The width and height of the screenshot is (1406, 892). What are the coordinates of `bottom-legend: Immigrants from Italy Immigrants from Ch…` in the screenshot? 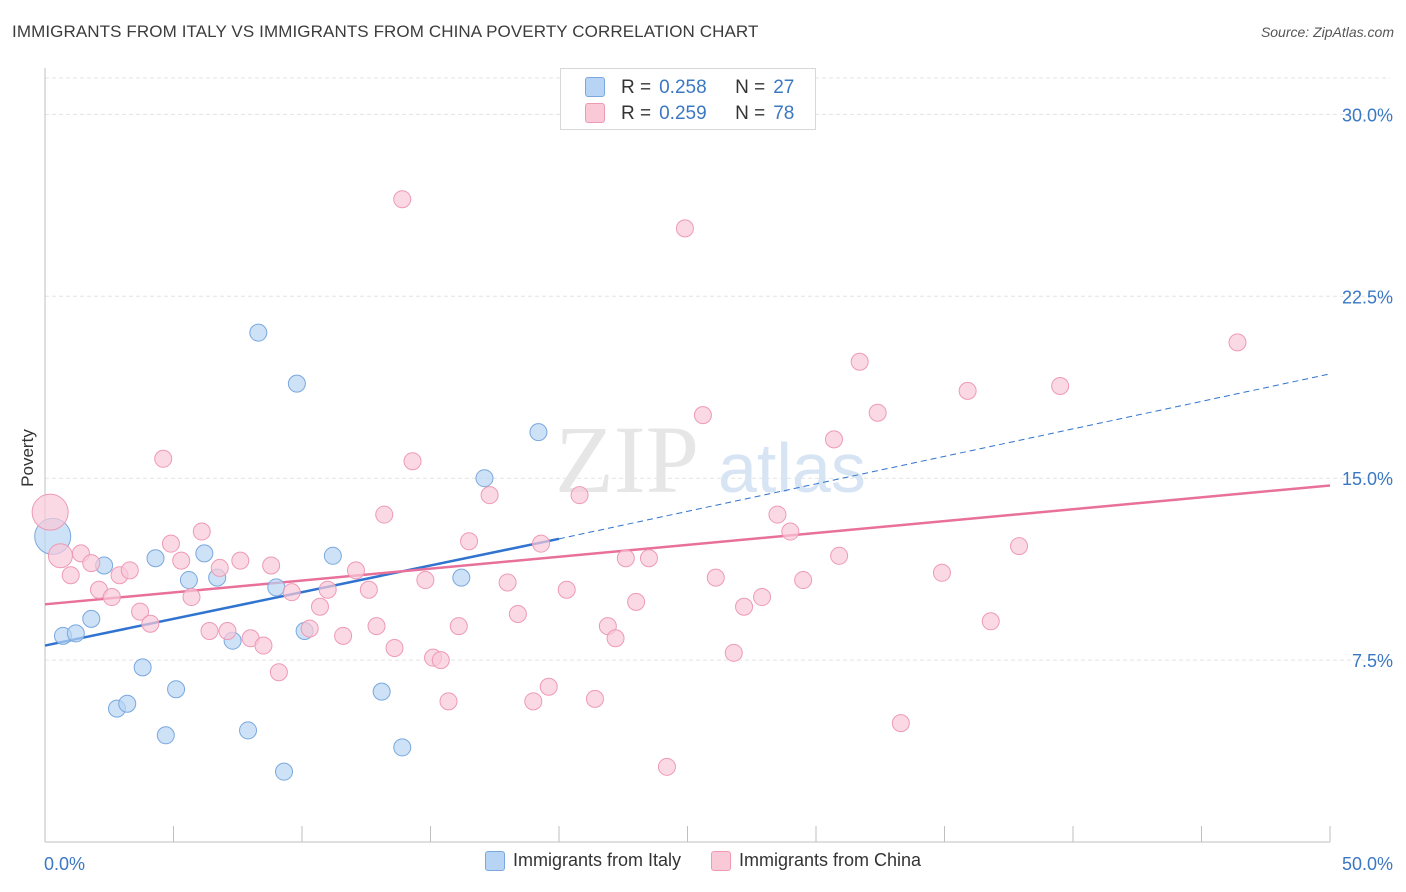 It's located at (703, 860).